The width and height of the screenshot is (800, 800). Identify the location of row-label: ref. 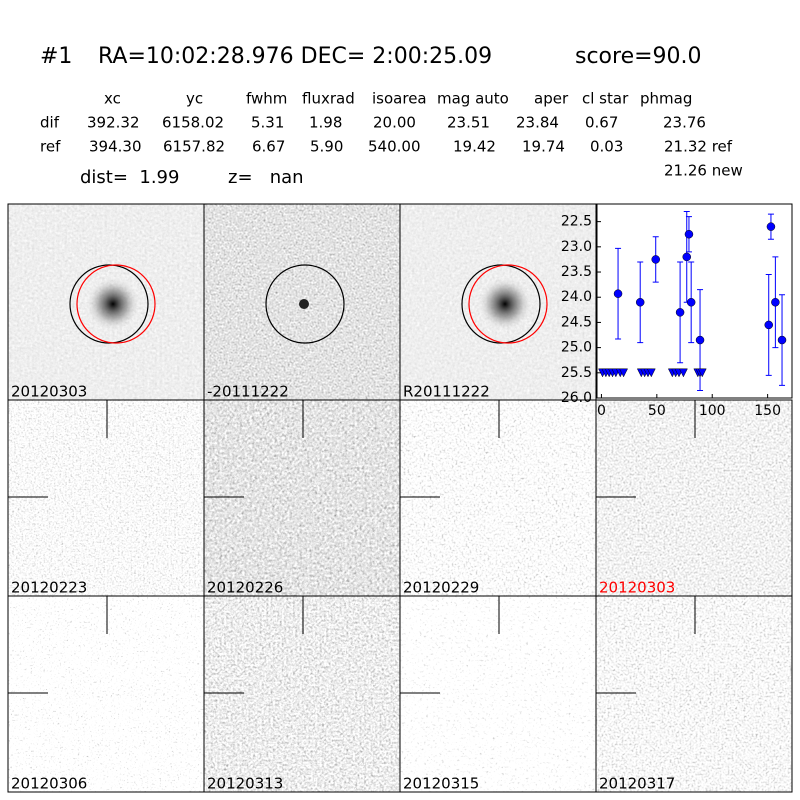
(50, 147).